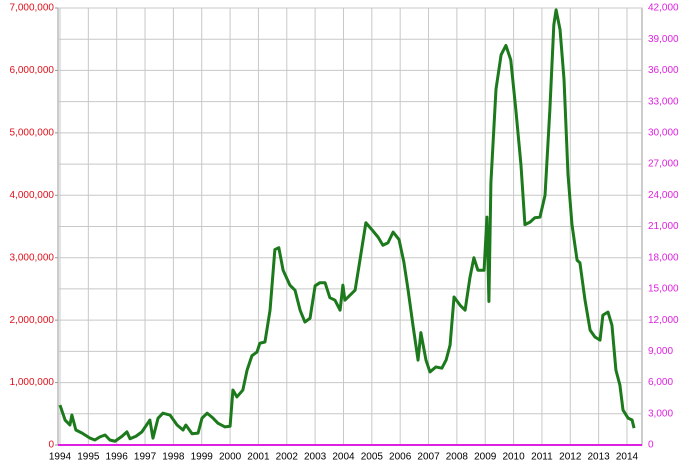 Image resolution: width=700 pixels, height=467 pixels. Describe the element at coordinates (258, 457) in the screenshot. I see `x-tick-label: 2001` at that location.